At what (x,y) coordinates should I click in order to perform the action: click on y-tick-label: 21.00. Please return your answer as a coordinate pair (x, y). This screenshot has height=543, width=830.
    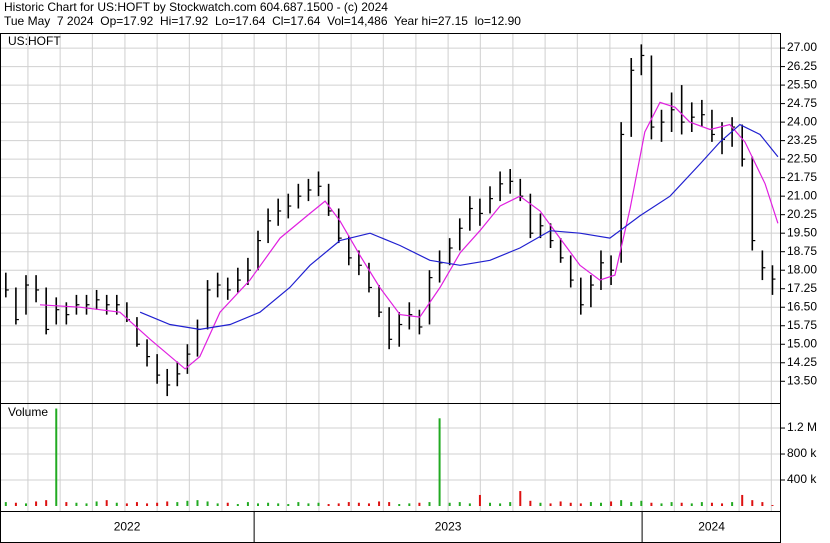
    Looking at the image, I should click on (802, 195).